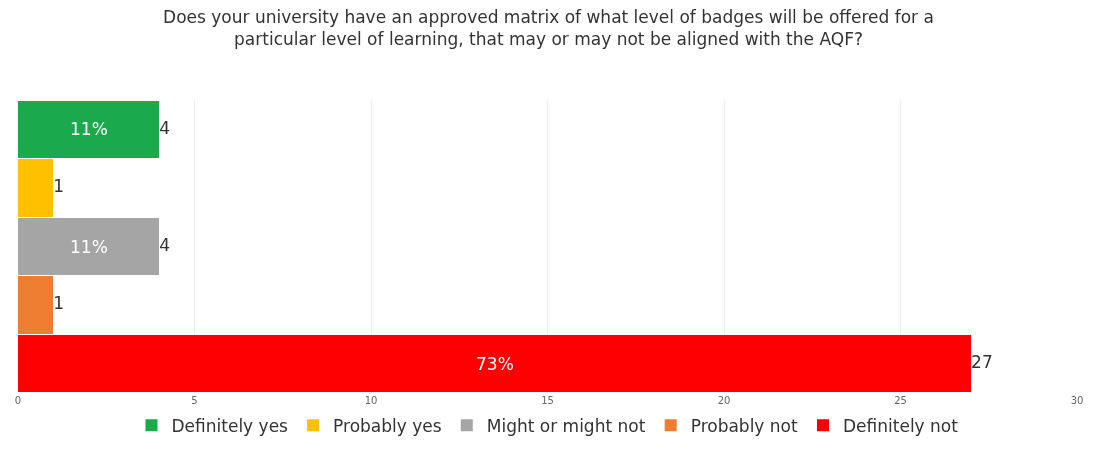 Image resolution: width=1097 pixels, height=456 pixels. I want to click on x-tick-label: 5, so click(194, 400).